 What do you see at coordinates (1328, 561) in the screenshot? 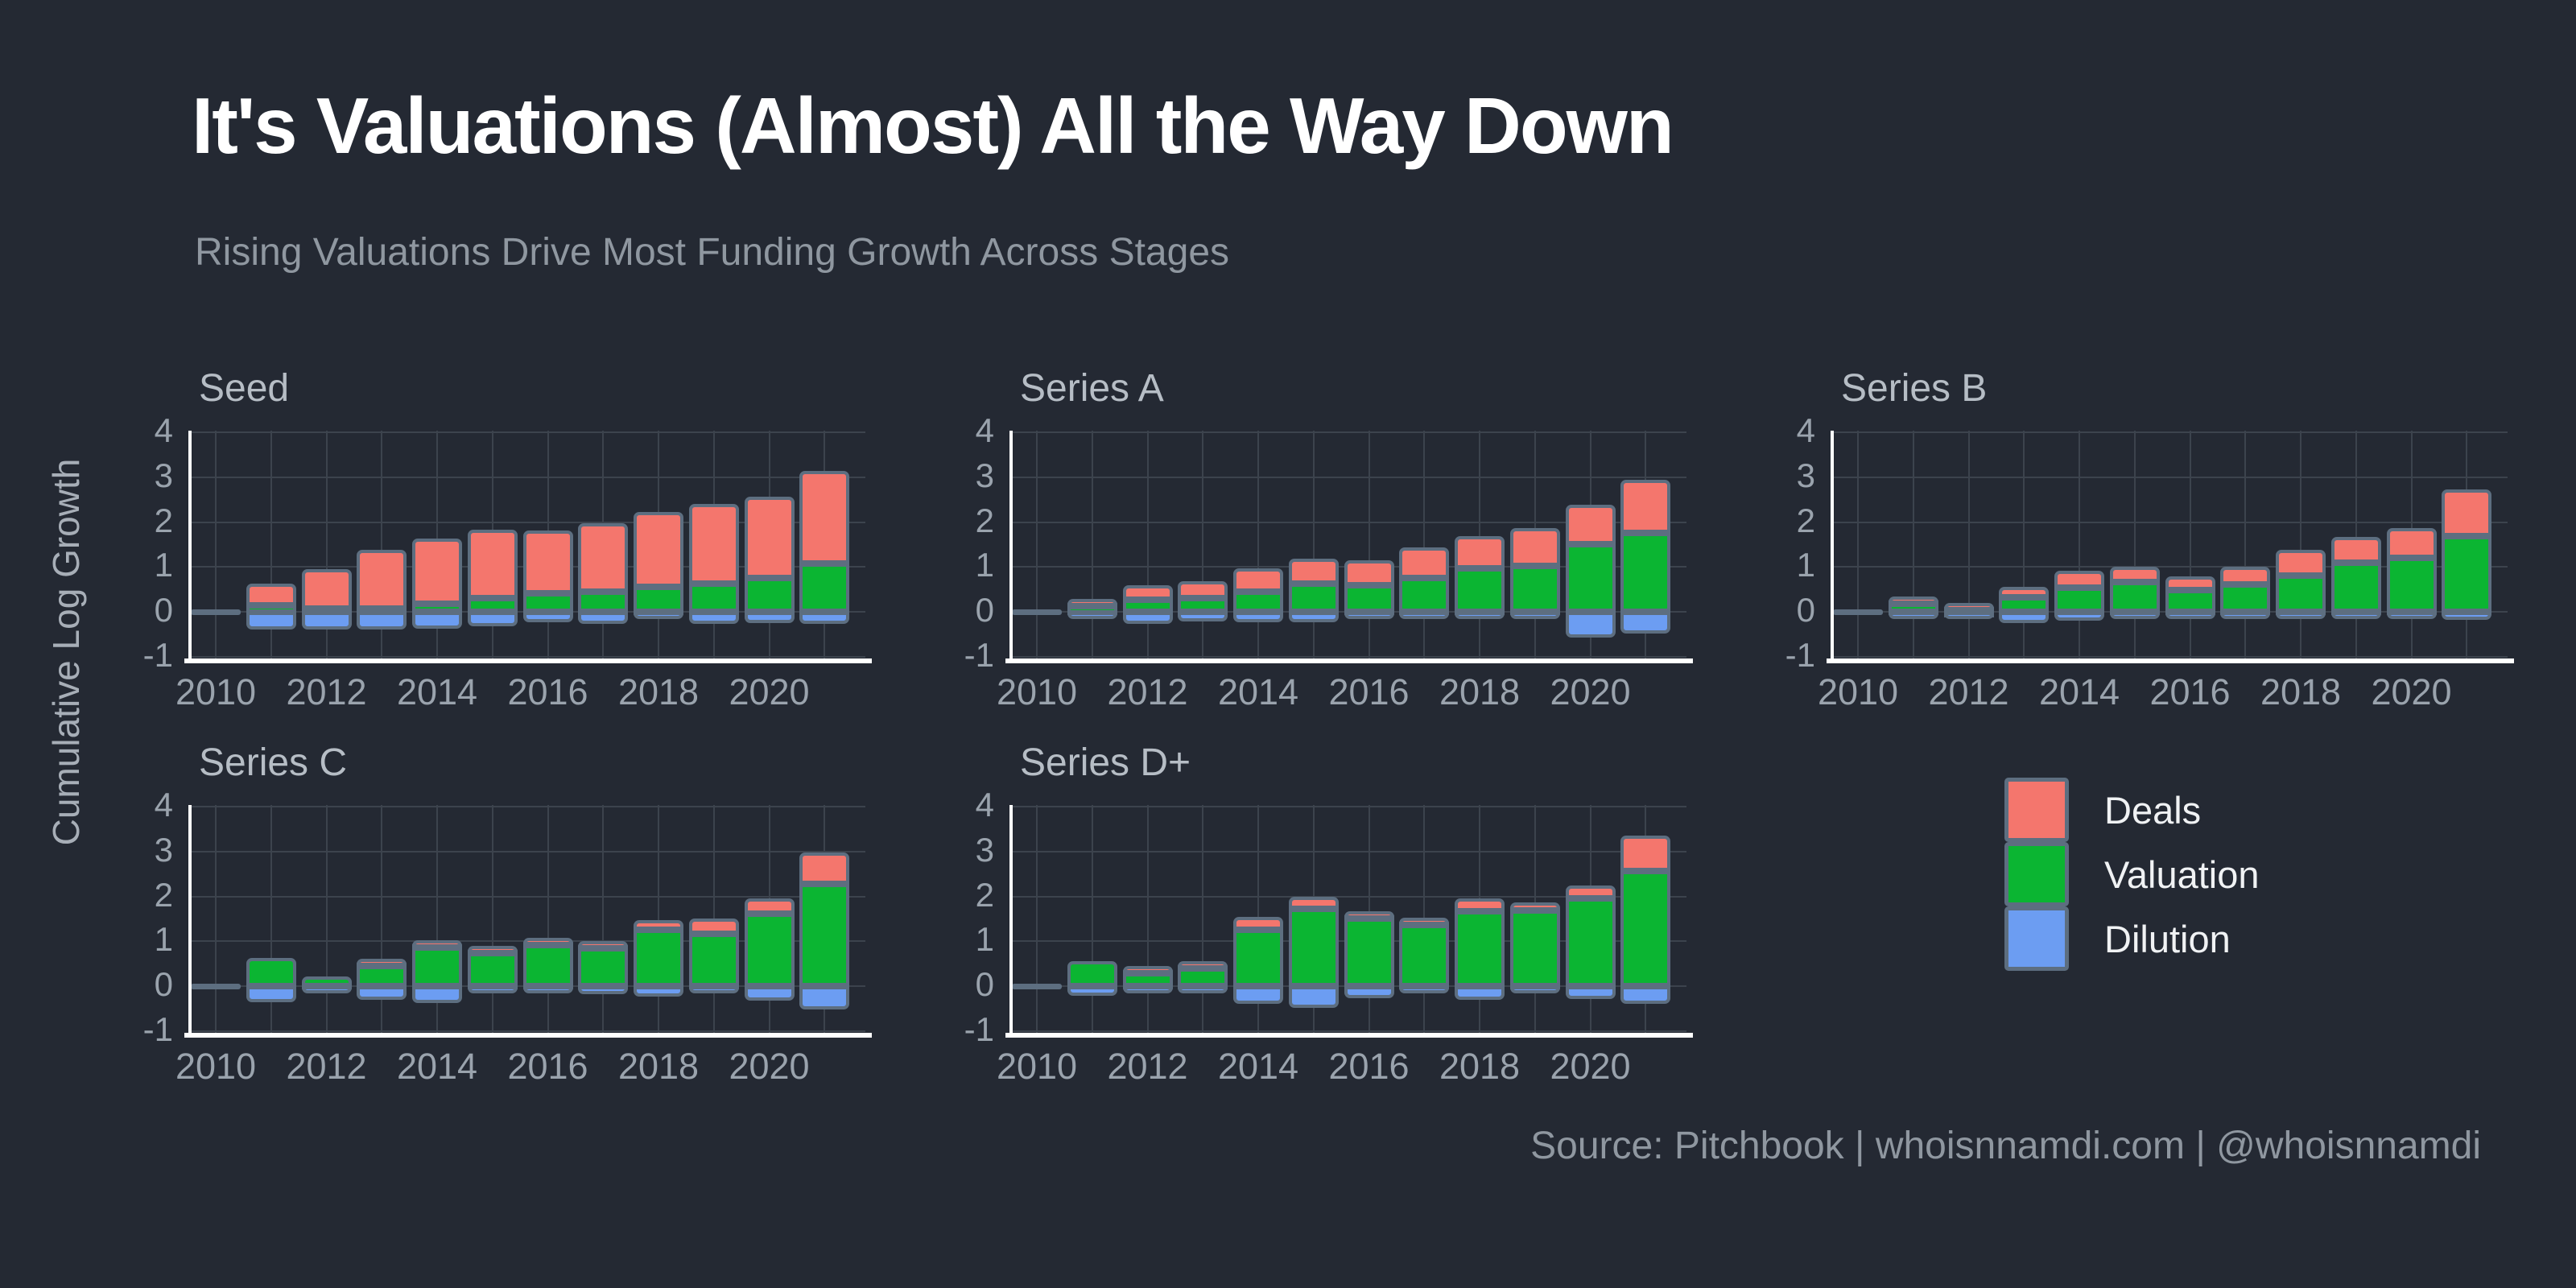
I see `plot-area-series-a: 4 3 2 1 0 -1 2010 2012 2014 2016 2018 2020` at bounding box center [1328, 561].